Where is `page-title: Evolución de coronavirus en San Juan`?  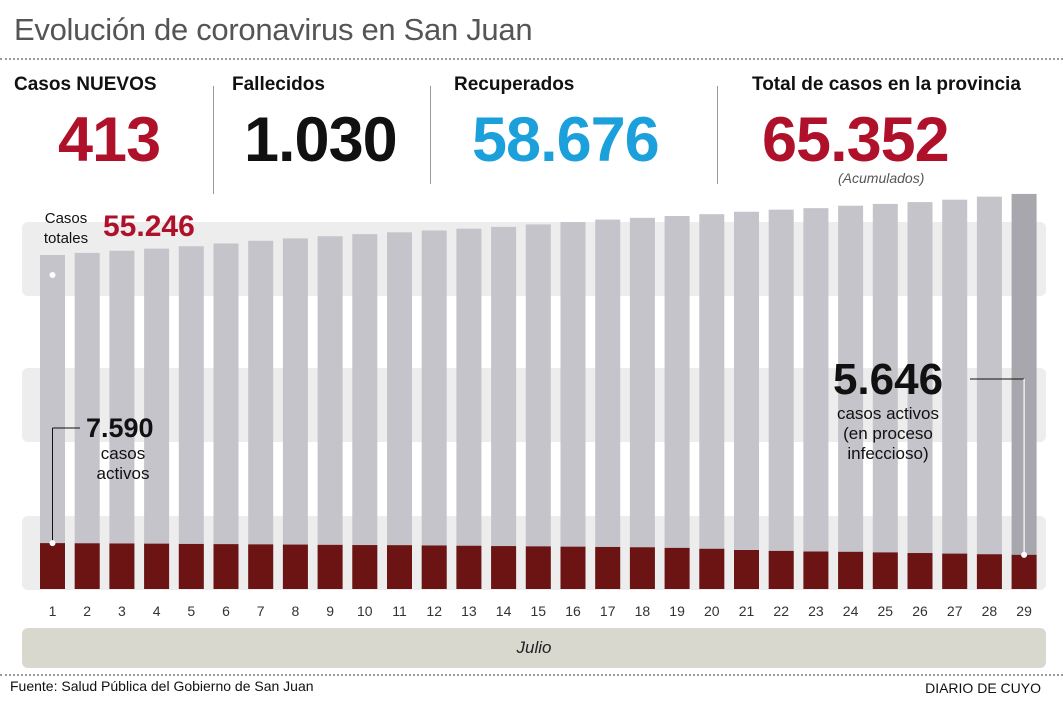 page-title: Evolución de coronavirus en San Juan is located at coordinates (273, 29).